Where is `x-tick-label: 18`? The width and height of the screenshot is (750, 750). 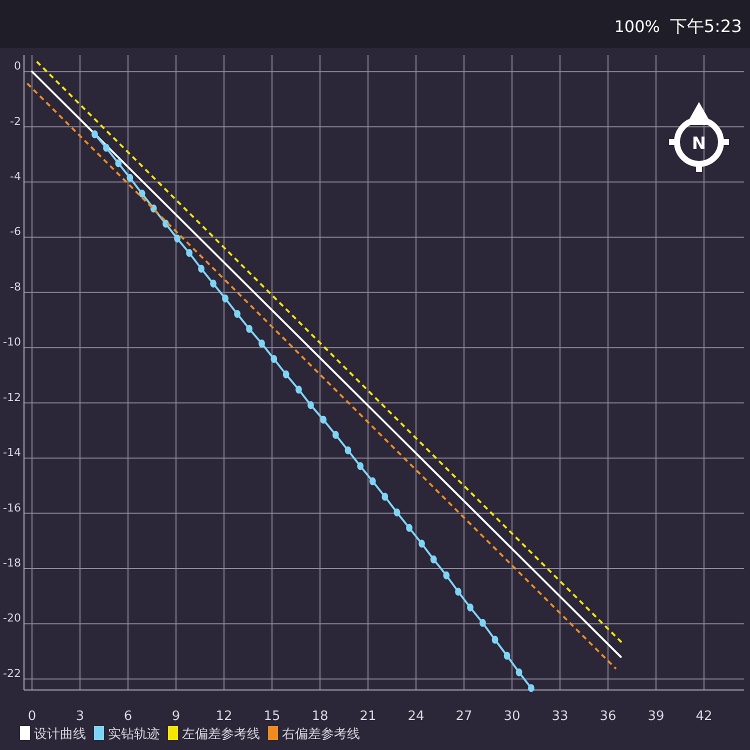 x-tick-label: 18 is located at coordinates (320, 716).